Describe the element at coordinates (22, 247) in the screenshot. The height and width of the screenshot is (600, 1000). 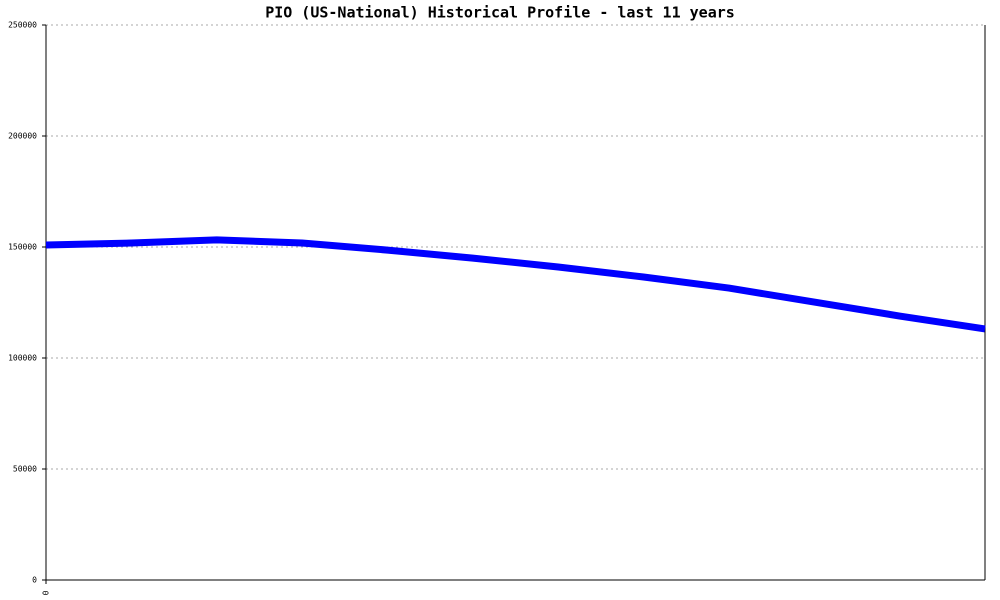
I see `y-tick-label: 150000` at that location.